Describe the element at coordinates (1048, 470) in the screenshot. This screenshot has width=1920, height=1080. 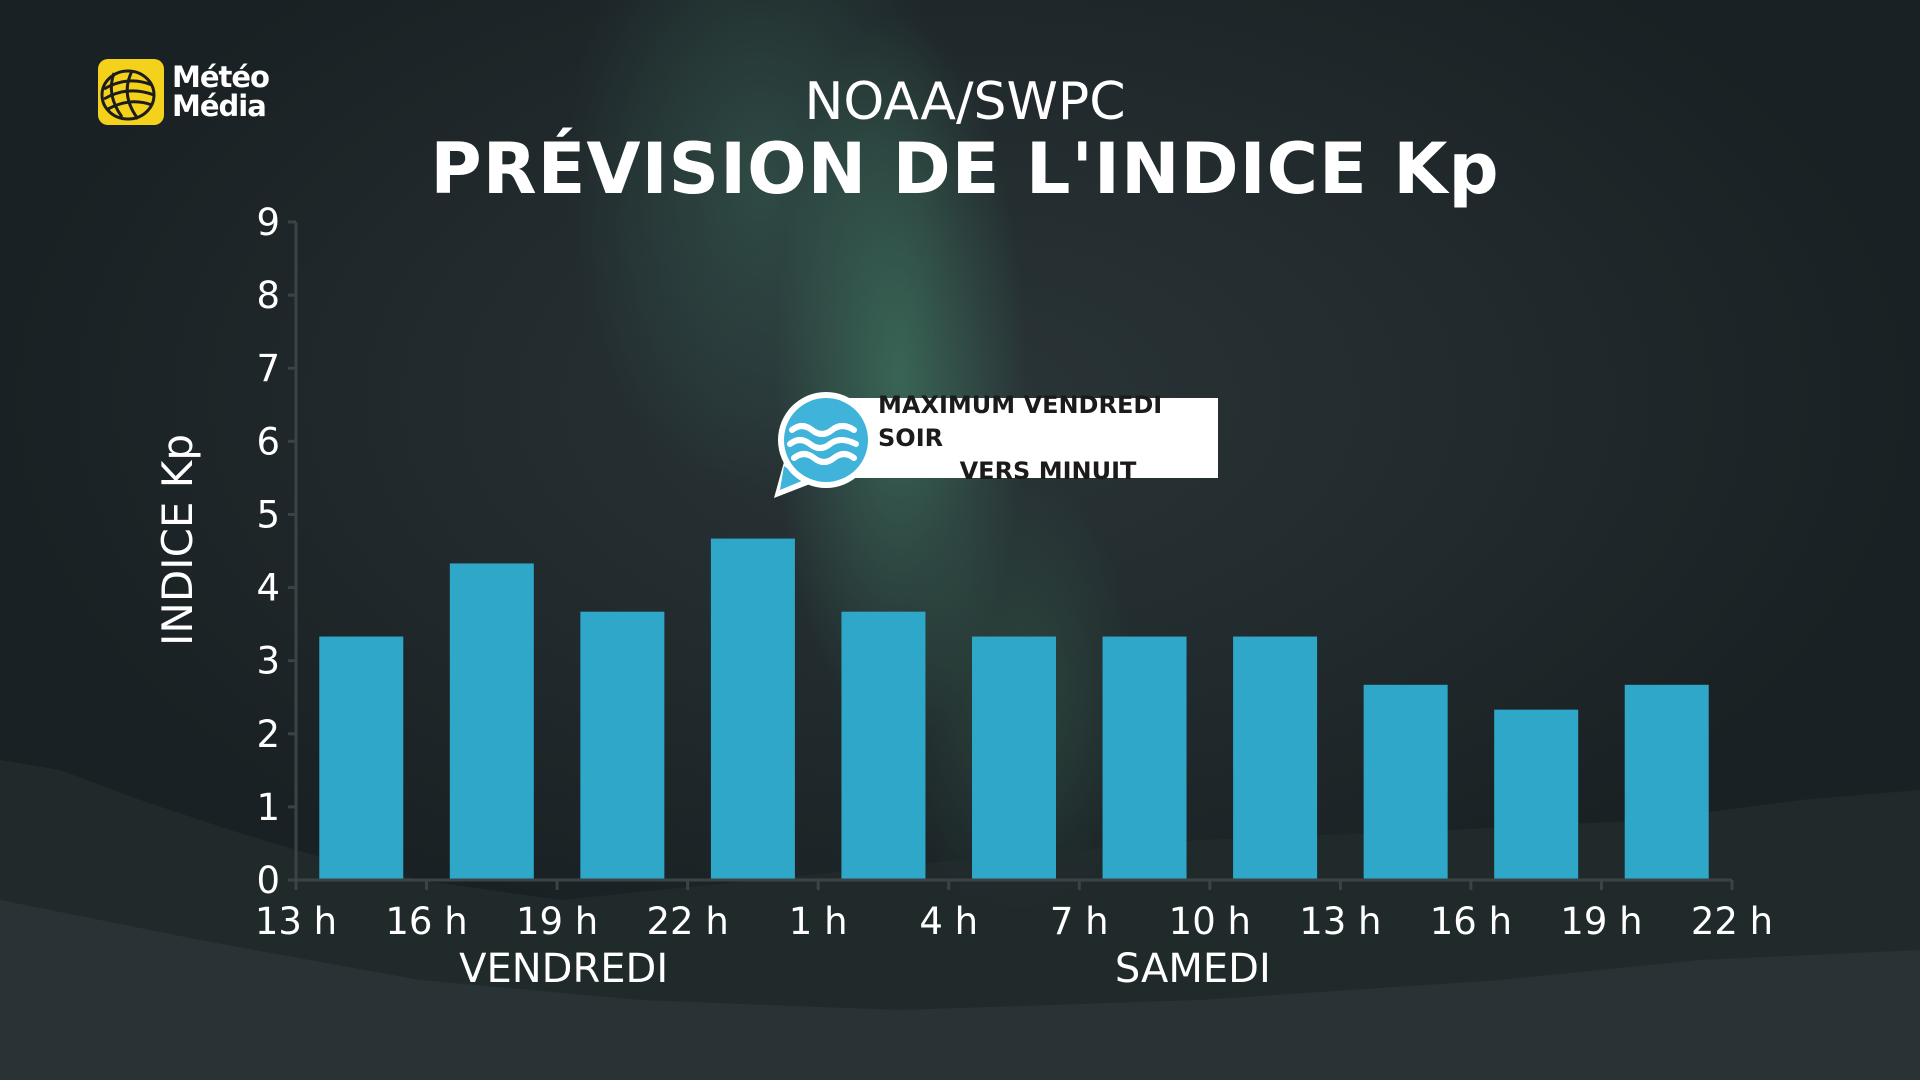
I see `callout-line2: VERS MINUIT` at that location.